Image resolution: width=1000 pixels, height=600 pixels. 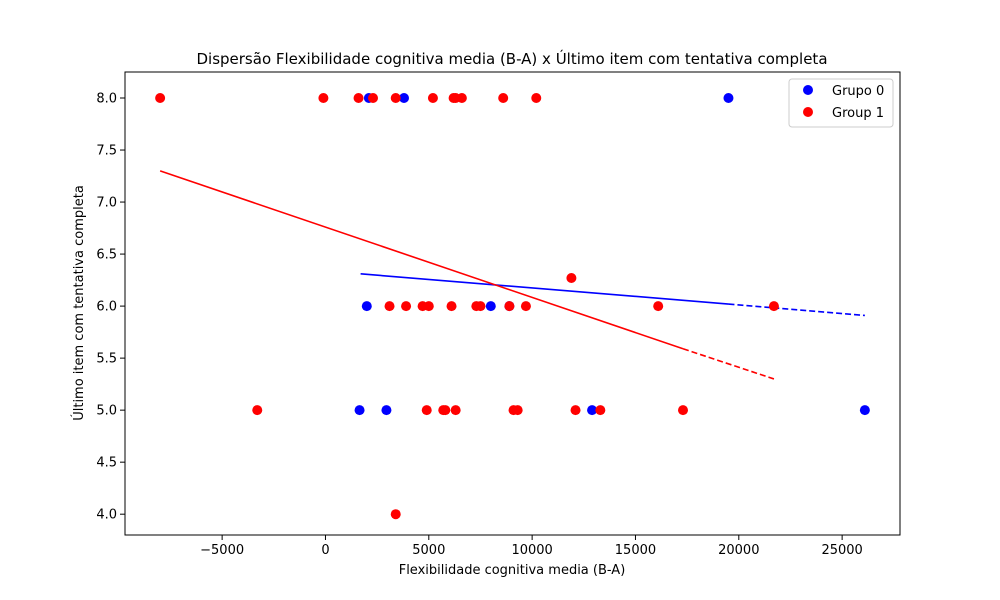 What do you see at coordinates (106, 411) in the screenshot?
I see `y-tick-label: 5.0` at bounding box center [106, 411].